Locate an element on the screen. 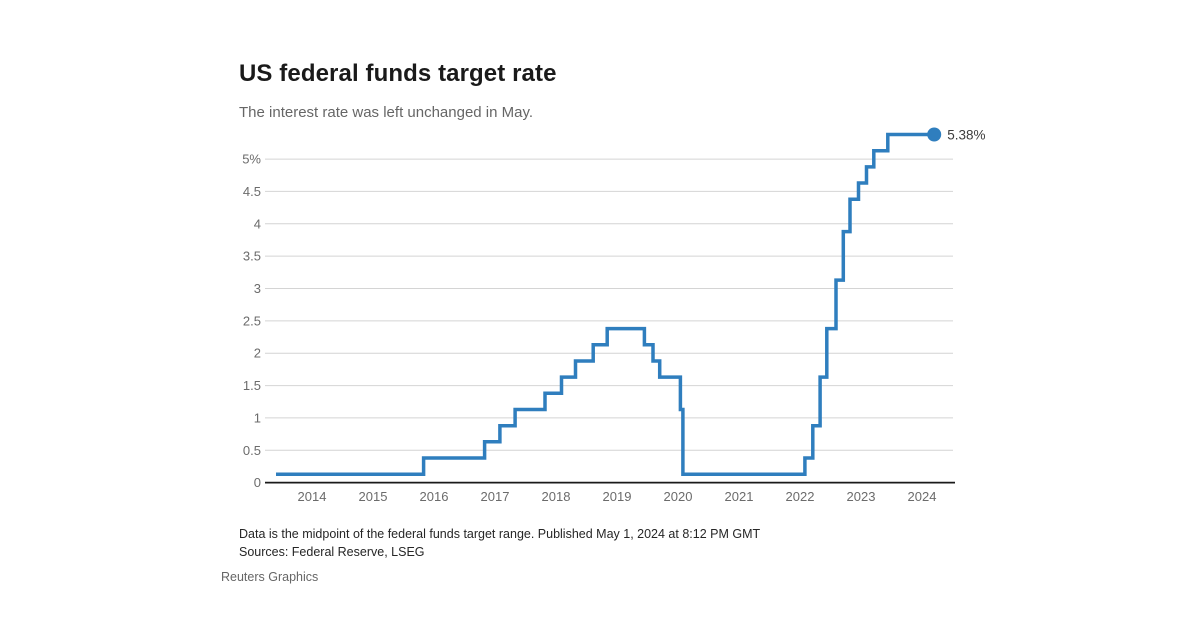  y-tick-label: 0 is located at coordinates (257, 482).